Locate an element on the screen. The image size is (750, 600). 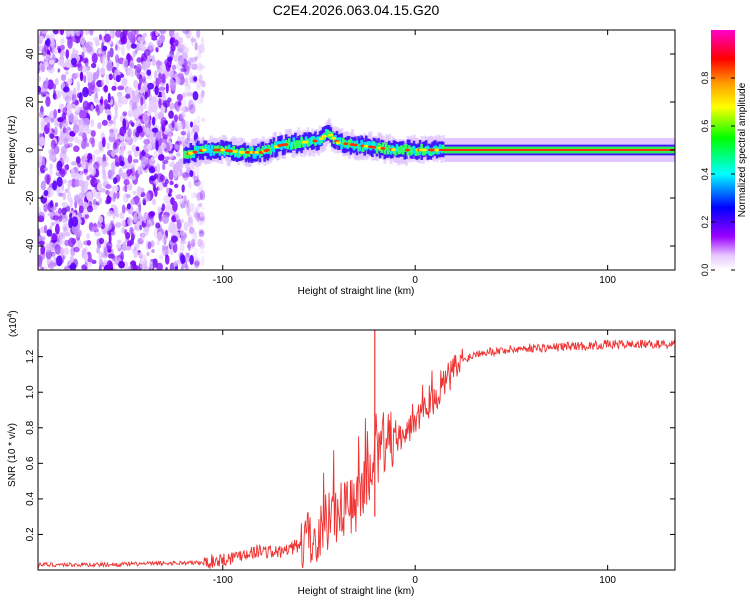
spectrogram-ytick-label: 0 is located at coordinates (30, 150).